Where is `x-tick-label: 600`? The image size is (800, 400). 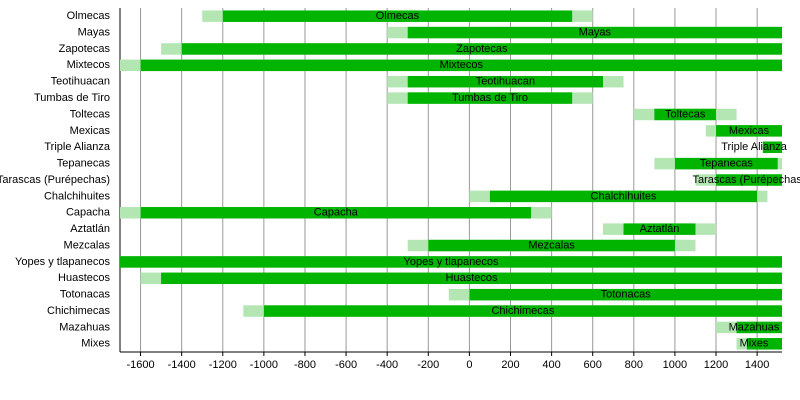
x-tick-label: 600 is located at coordinates (593, 365).